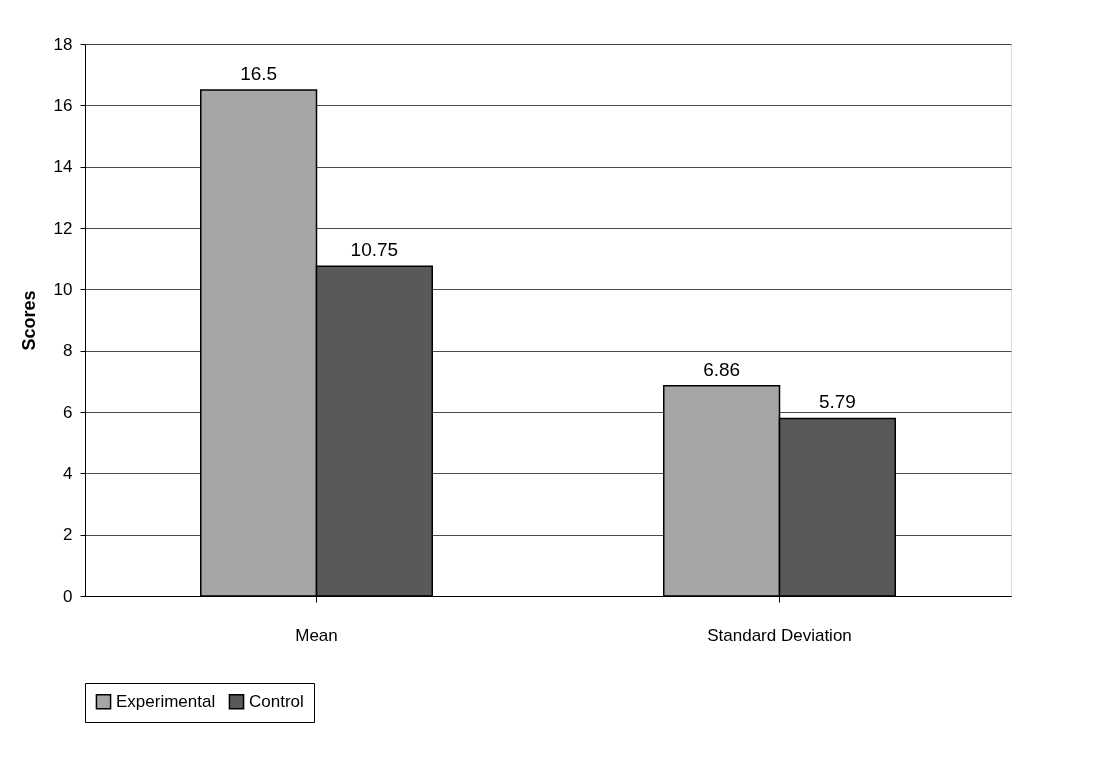  I want to click on y-tick-label: 16, so click(63, 105).